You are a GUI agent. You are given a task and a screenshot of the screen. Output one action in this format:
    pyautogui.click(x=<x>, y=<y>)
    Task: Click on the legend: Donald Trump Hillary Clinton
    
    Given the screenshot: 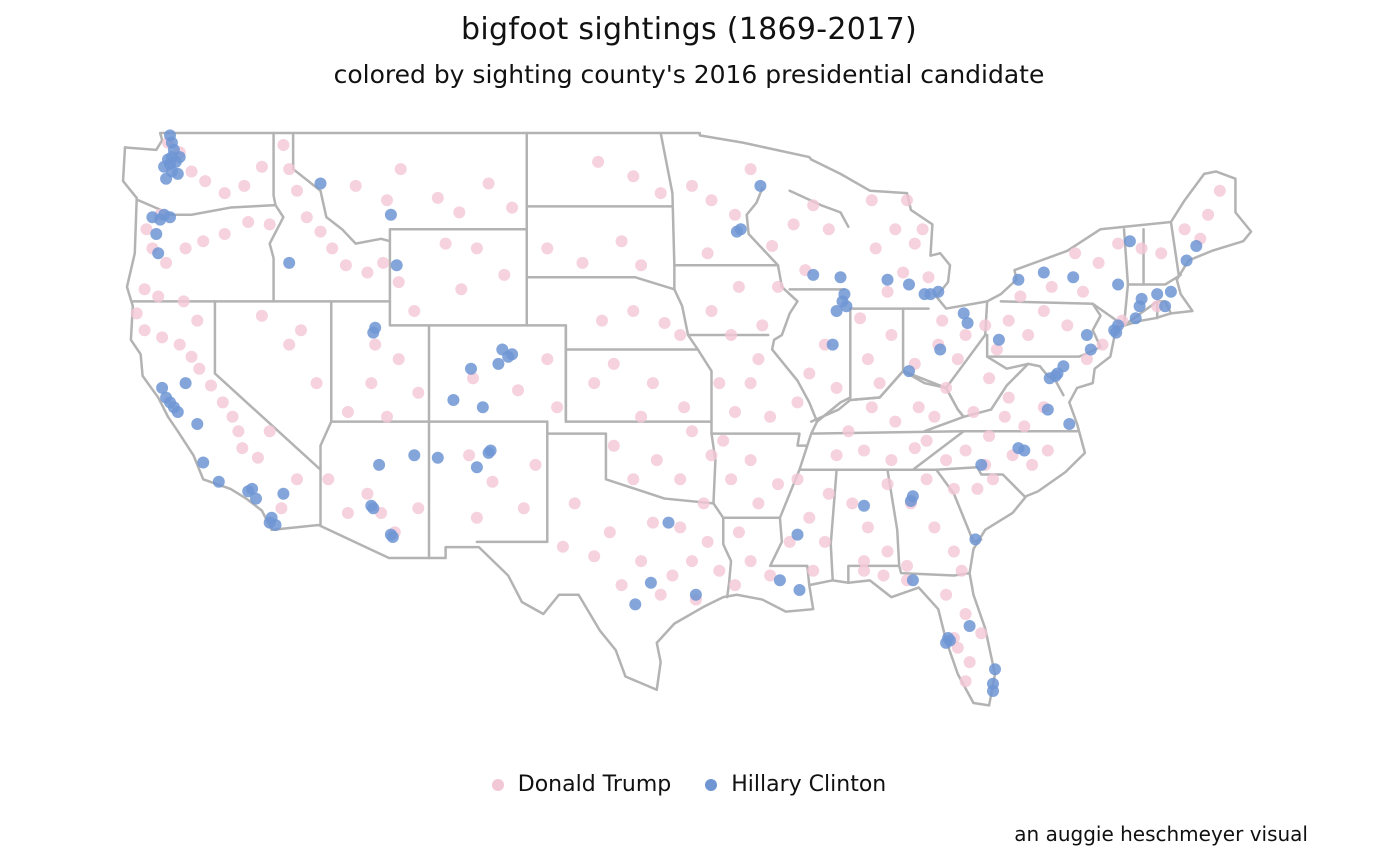 What is the action you would take?
    pyautogui.click(x=689, y=784)
    